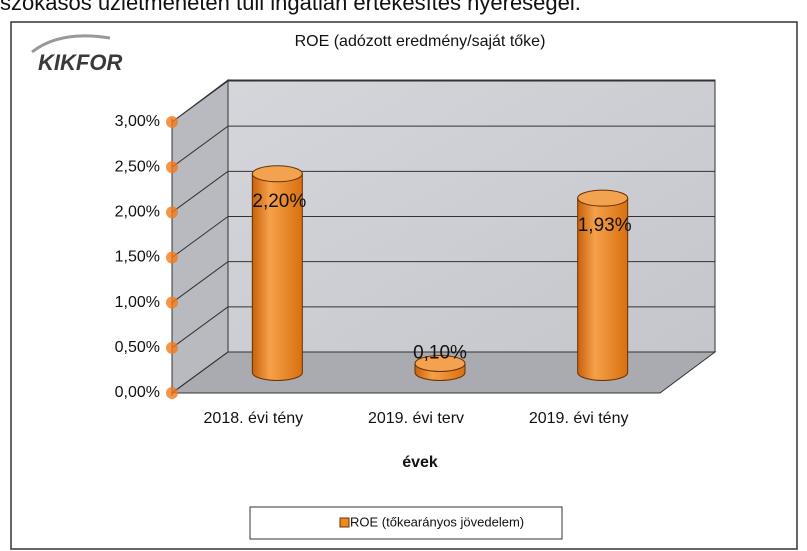  What do you see at coordinates (344, 522) in the screenshot?
I see `legend-swatch` at bounding box center [344, 522].